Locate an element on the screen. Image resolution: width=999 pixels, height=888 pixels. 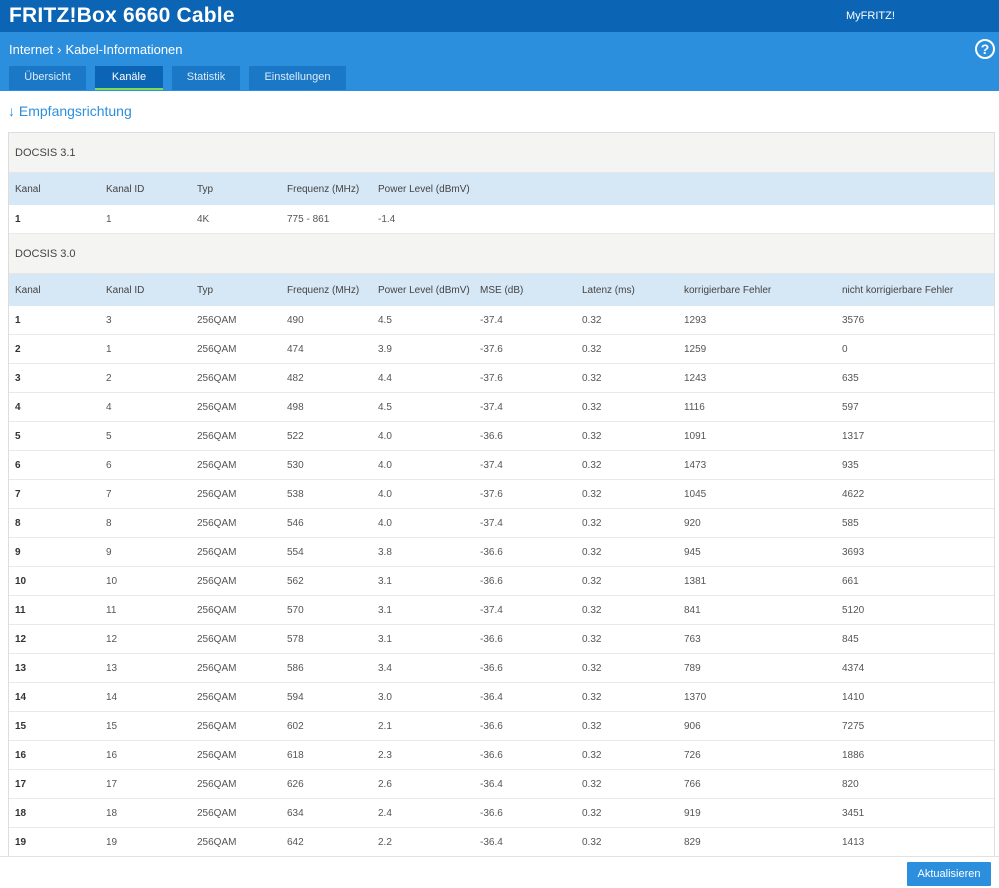
table-cell: 1 is located at coordinates (18, 219).